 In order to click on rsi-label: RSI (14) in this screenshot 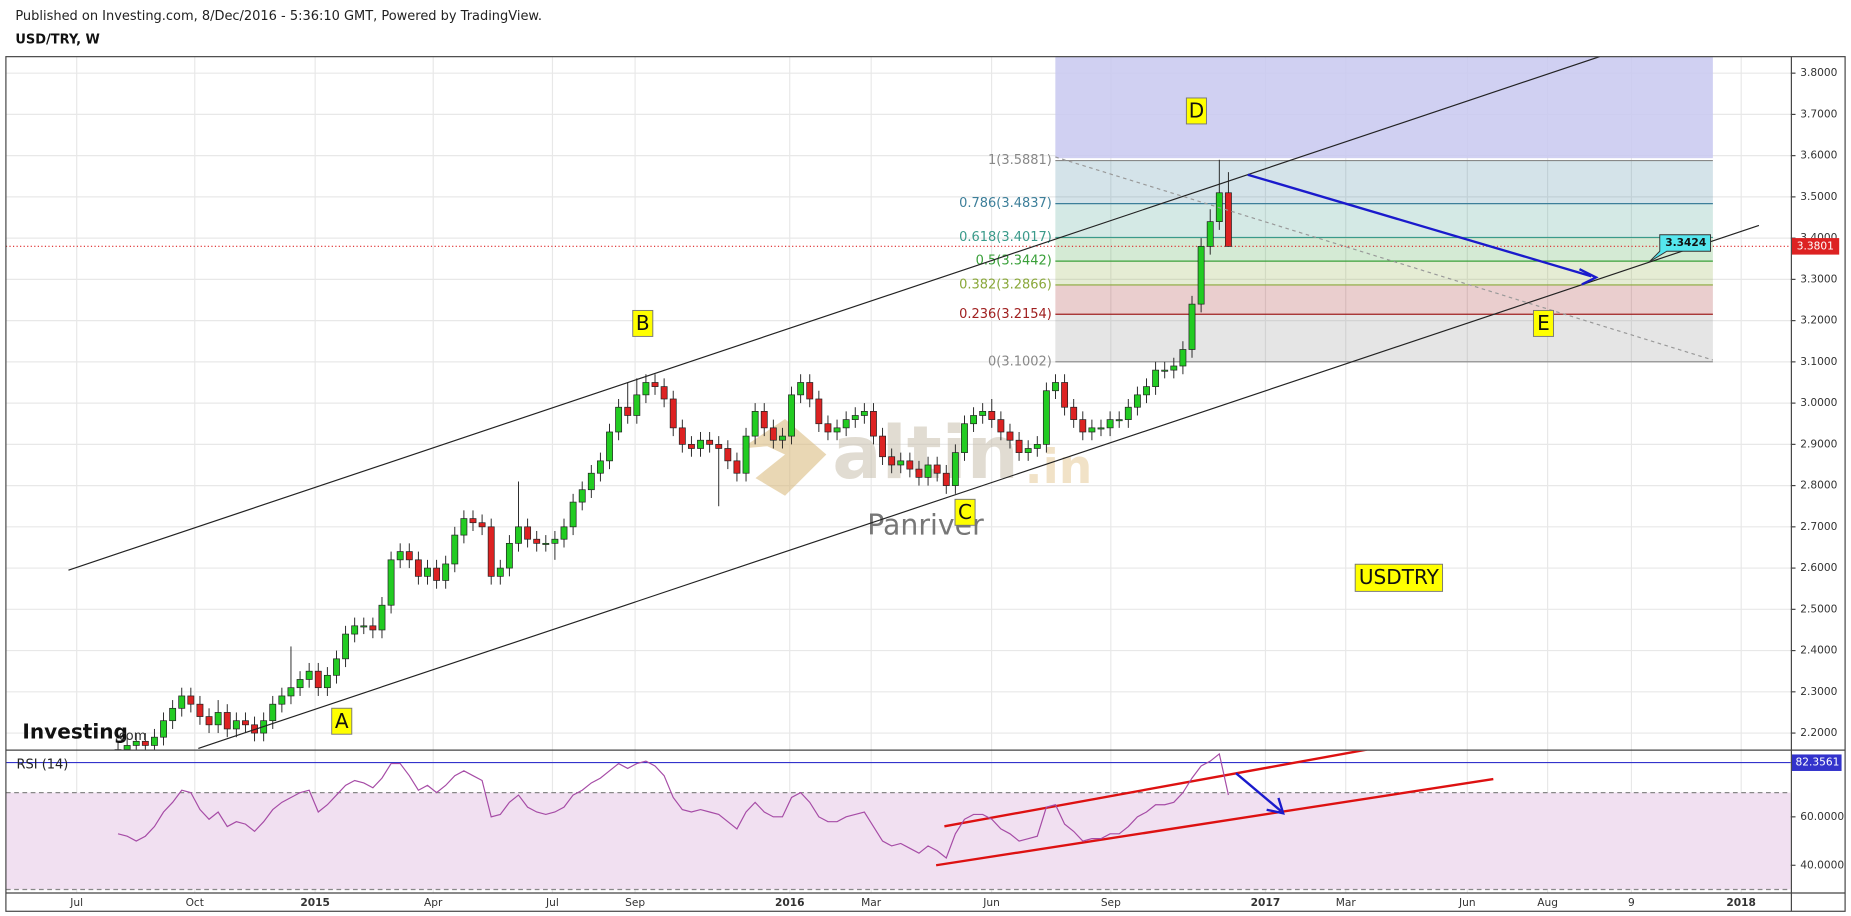, I will do `click(43, 764)`.